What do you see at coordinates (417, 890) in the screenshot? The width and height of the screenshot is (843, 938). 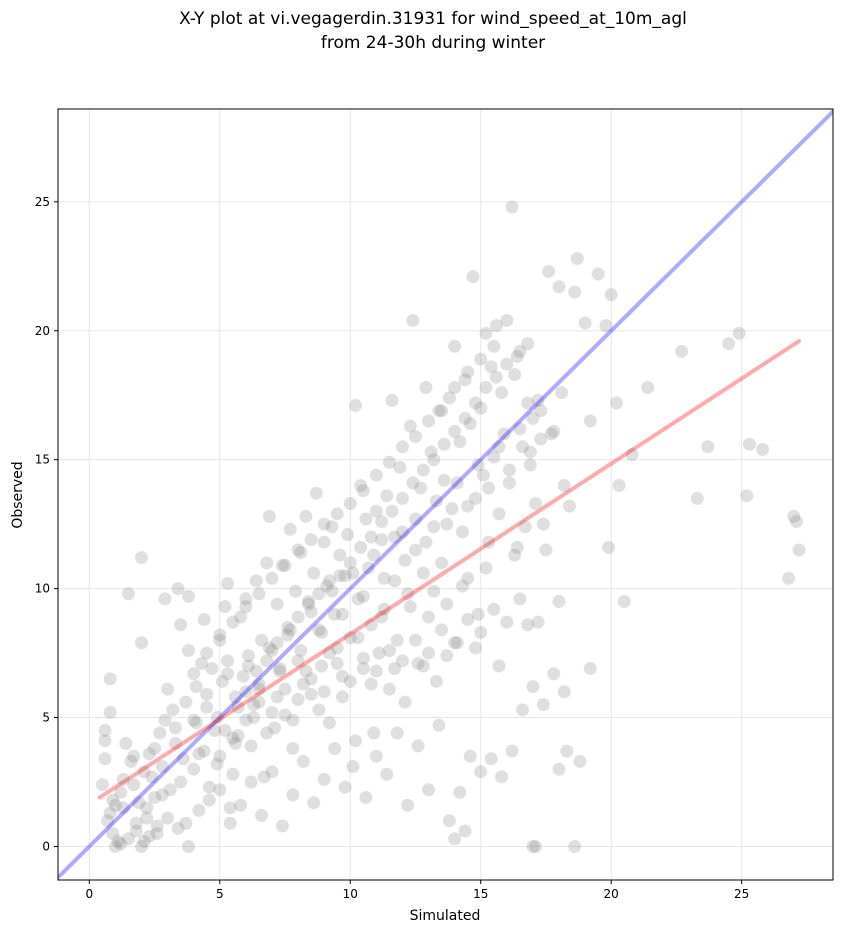 I see `x-axis-ticks: 0 5 10 15 20 25` at bounding box center [417, 890].